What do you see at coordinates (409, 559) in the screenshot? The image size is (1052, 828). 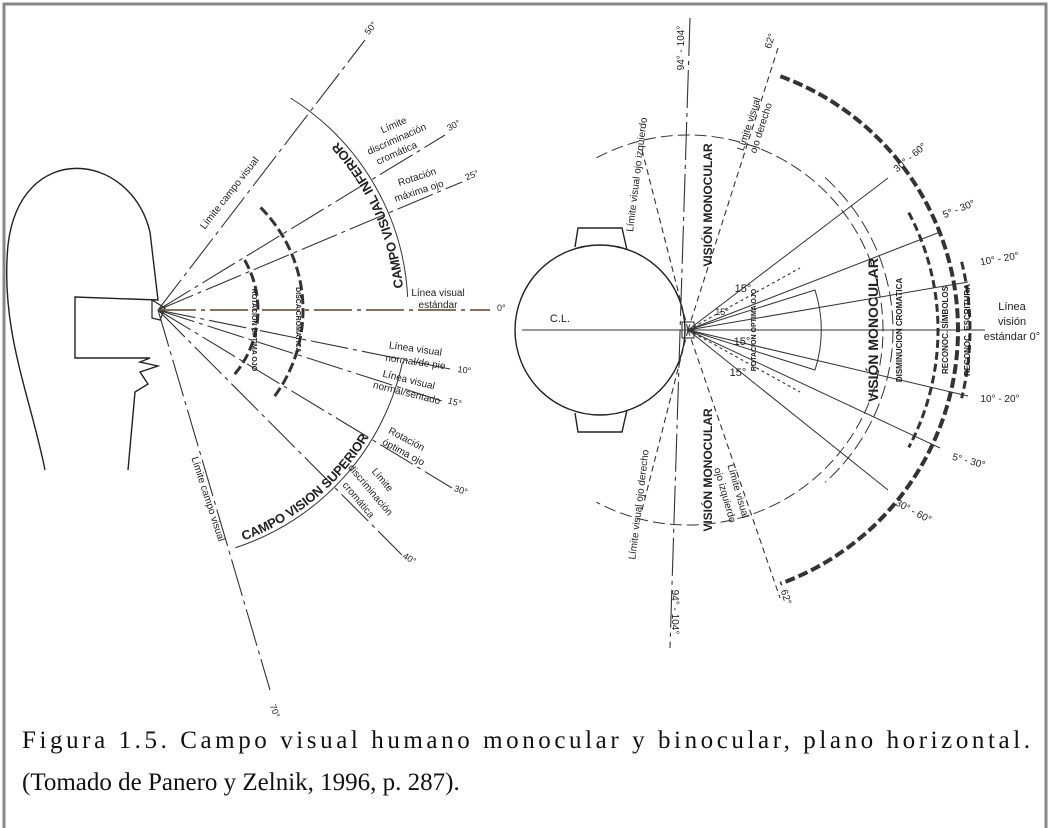 I see `label: 40°` at bounding box center [409, 559].